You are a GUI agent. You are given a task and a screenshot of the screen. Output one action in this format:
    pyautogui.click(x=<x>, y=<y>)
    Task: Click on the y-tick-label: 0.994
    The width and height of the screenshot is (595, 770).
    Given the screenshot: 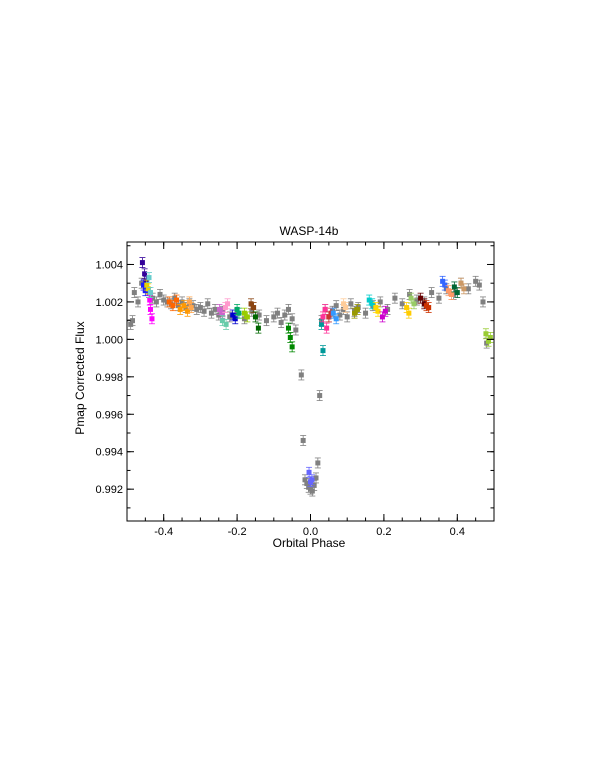 What is the action you would take?
    pyautogui.click(x=109, y=453)
    